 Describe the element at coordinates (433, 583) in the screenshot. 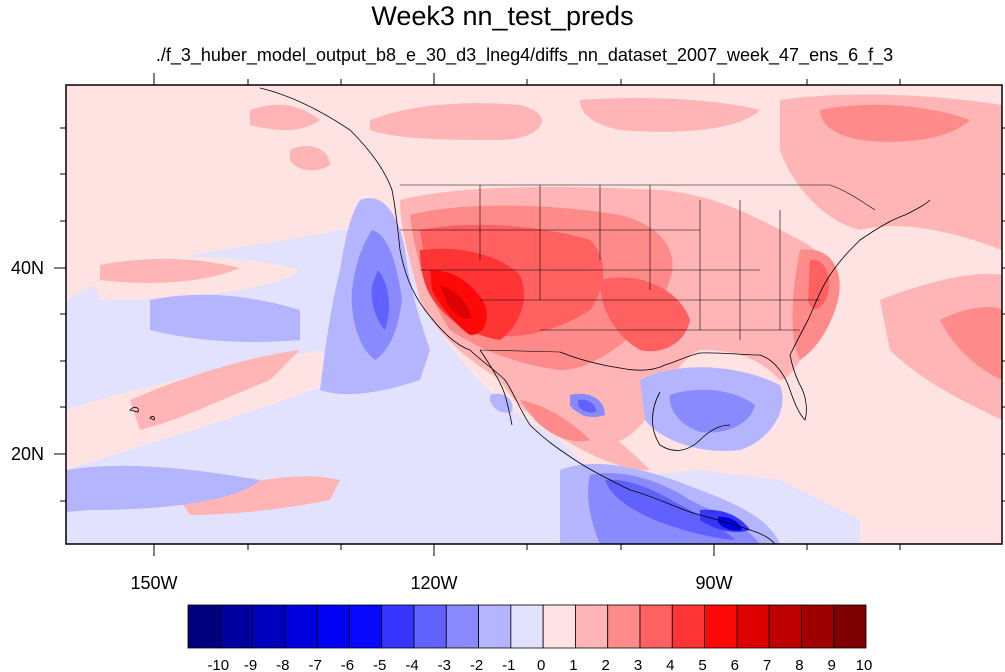

I see `lon-tick-label: 120W` at that location.